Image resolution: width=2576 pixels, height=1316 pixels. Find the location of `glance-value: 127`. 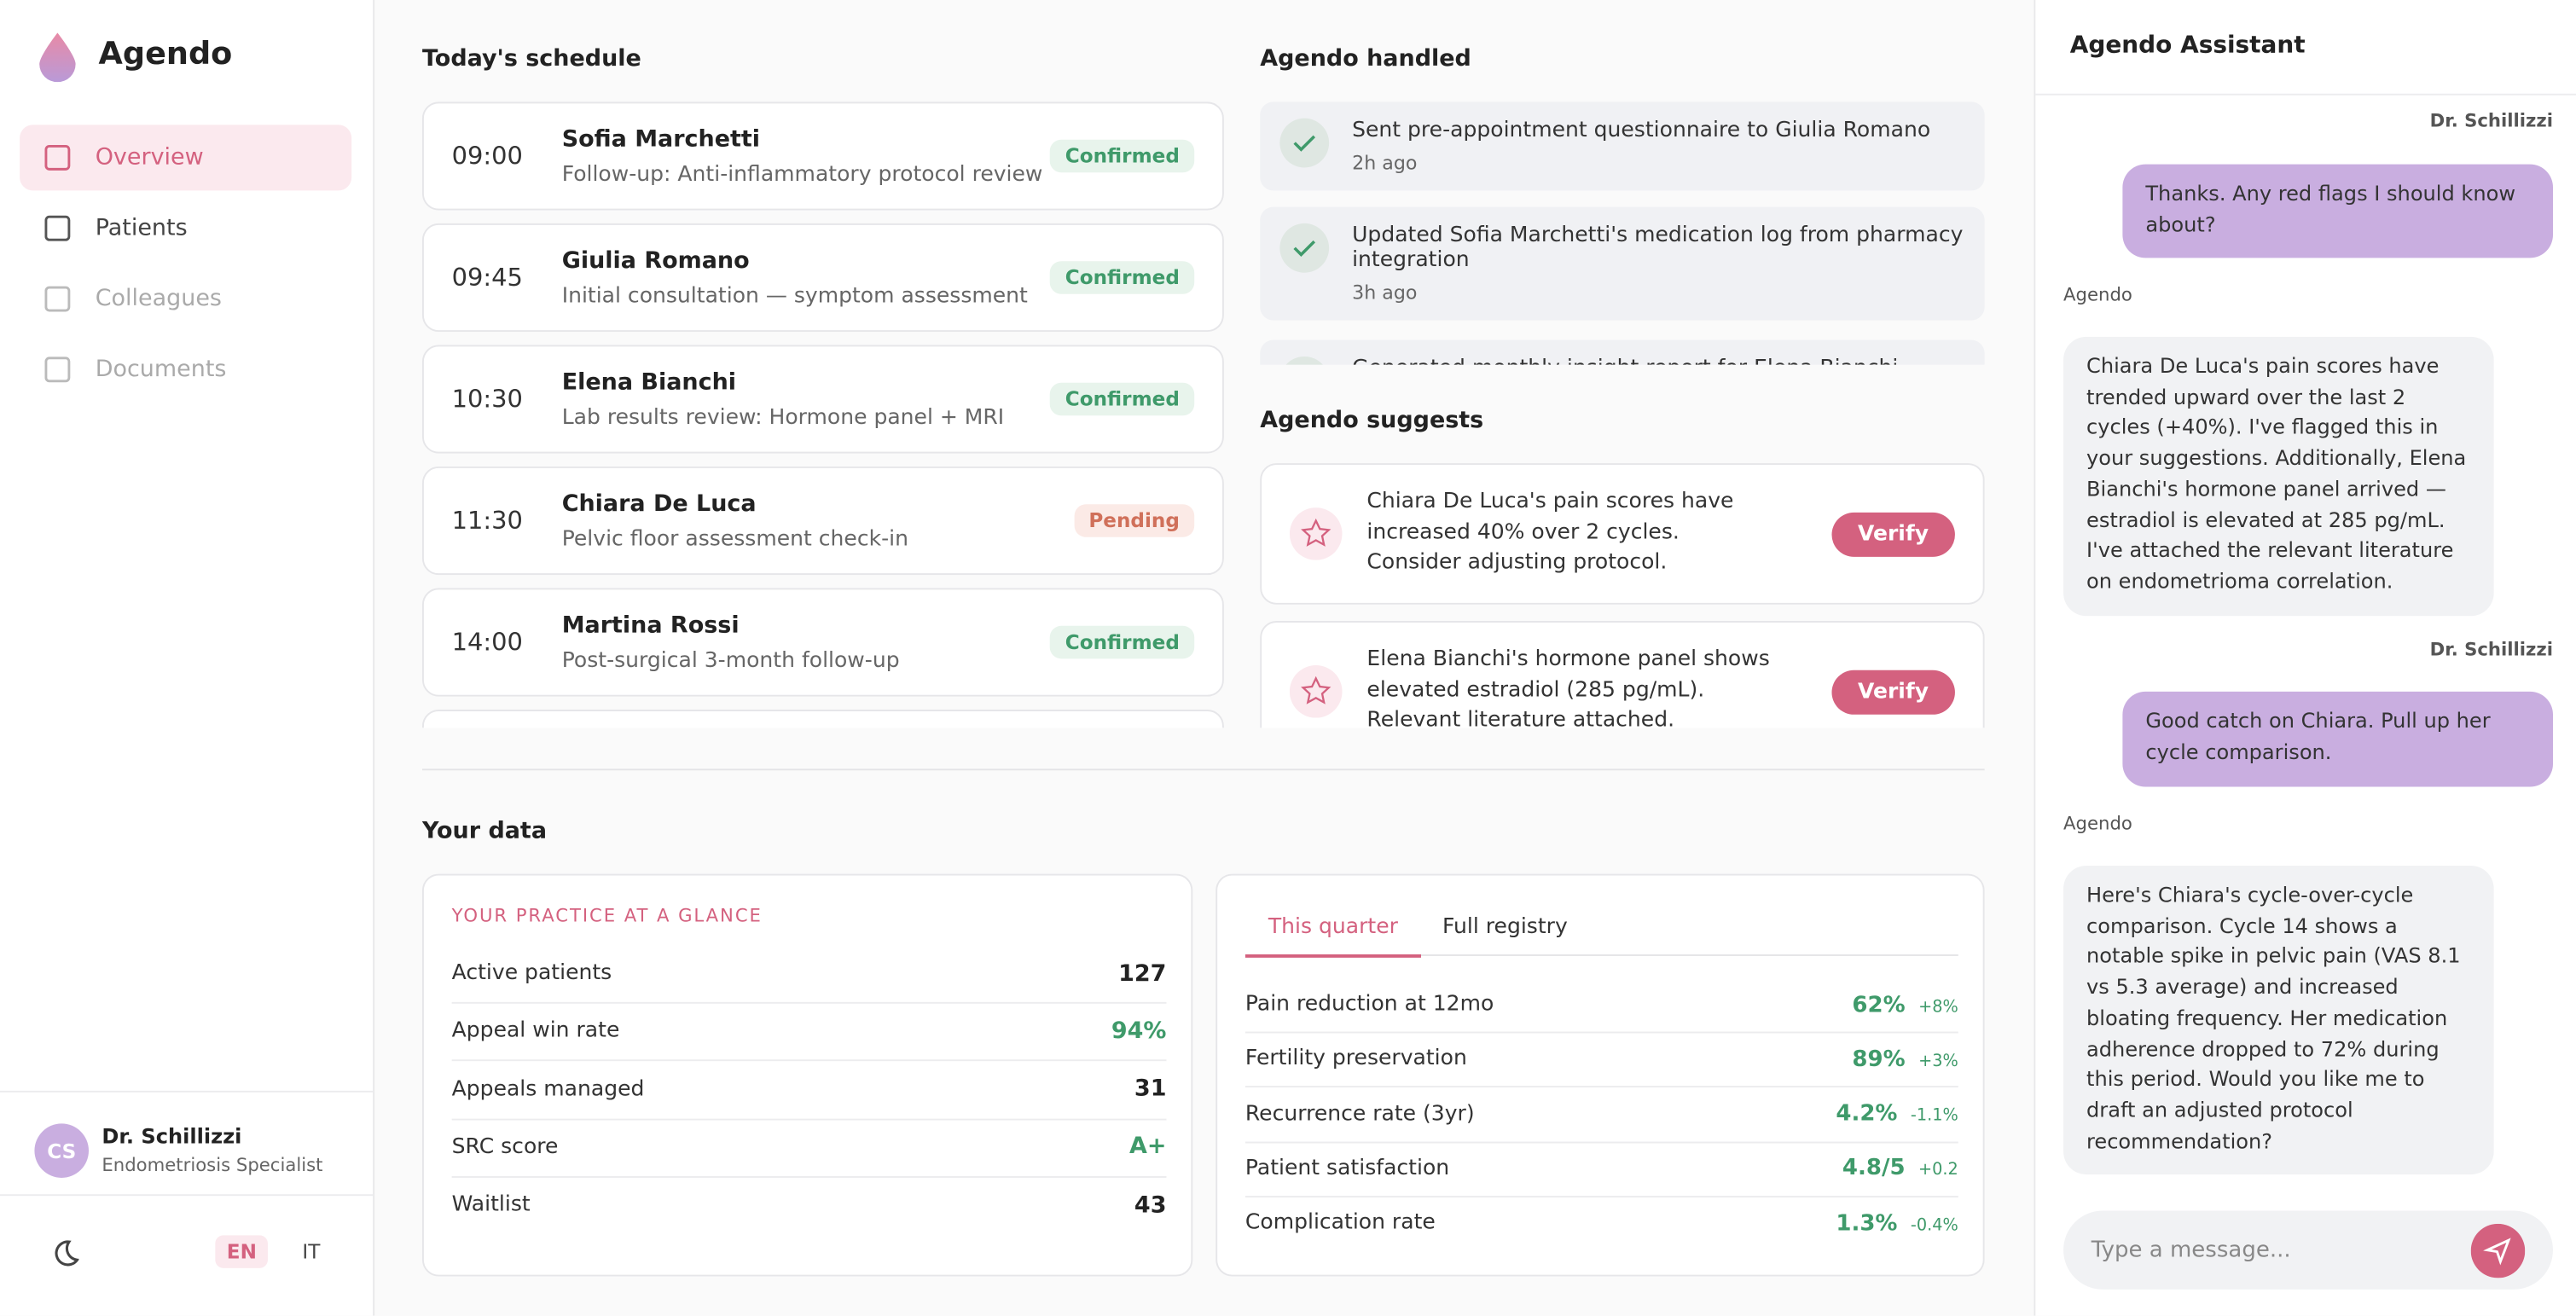

glance-value: 127 is located at coordinates (1142, 973).